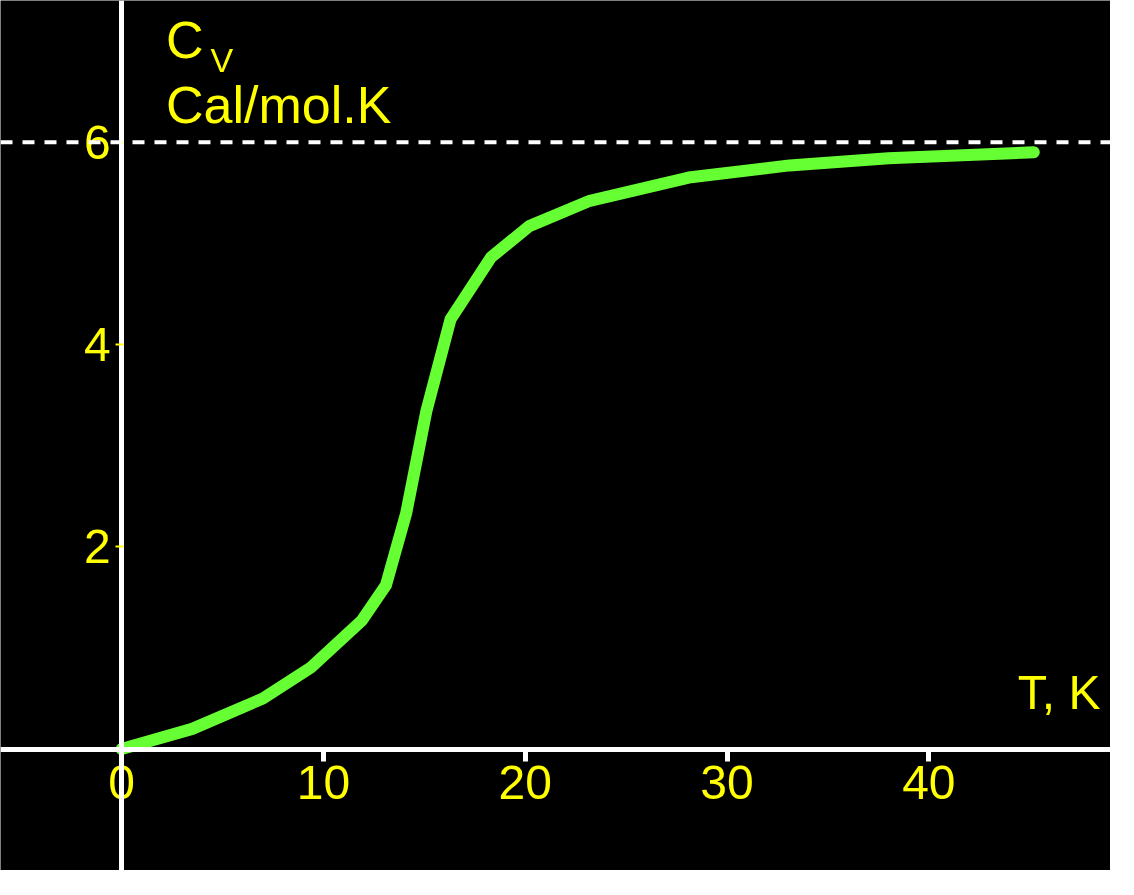 Image resolution: width=1134 pixels, height=895 pixels. What do you see at coordinates (929, 783) in the screenshot?
I see `x-tick-label: 40` at bounding box center [929, 783].